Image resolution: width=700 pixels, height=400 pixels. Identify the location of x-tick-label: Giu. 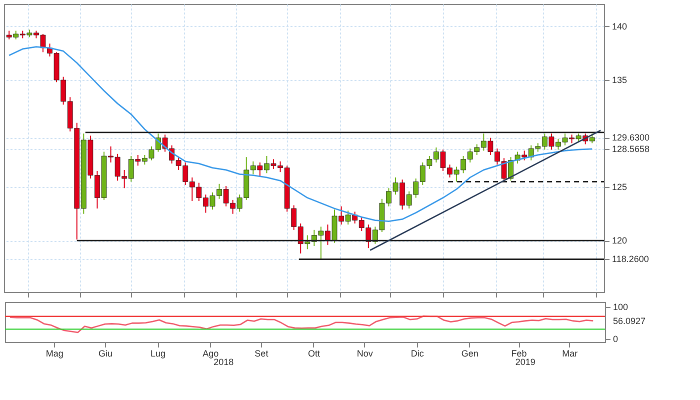
(105, 353).